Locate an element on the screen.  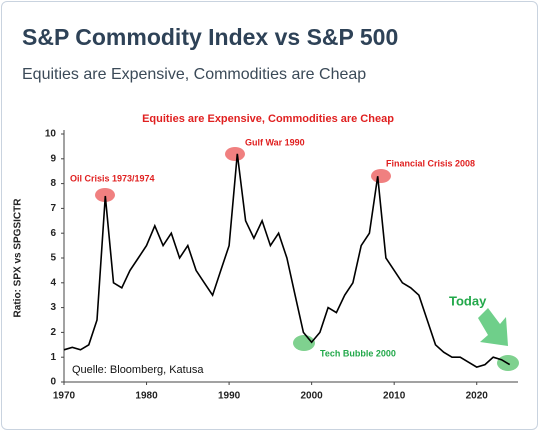
y-axis-label: Ratio: SPX vs SPGSICTR is located at coordinates (18, 258).